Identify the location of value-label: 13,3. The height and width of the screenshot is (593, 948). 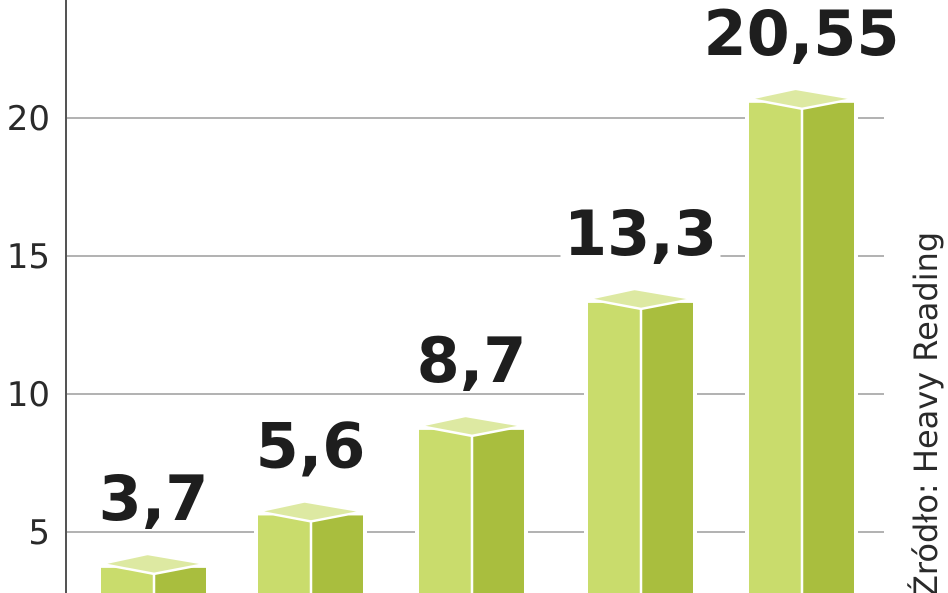
(640, 233).